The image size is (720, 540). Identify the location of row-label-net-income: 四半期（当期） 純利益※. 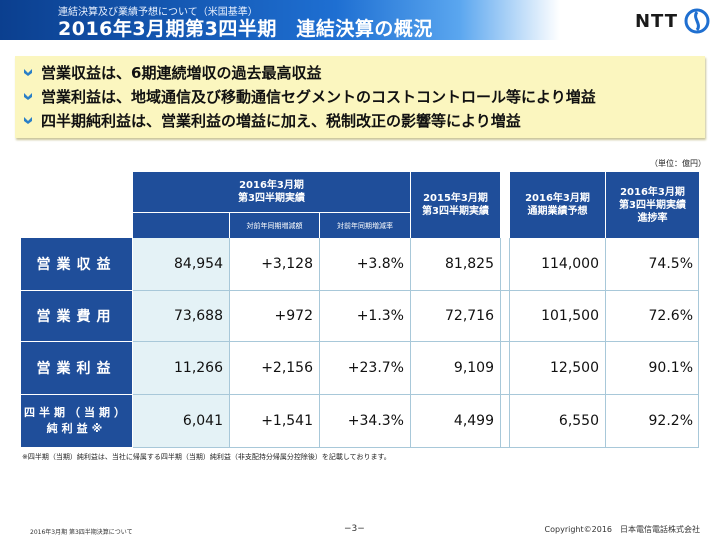
(76, 421).